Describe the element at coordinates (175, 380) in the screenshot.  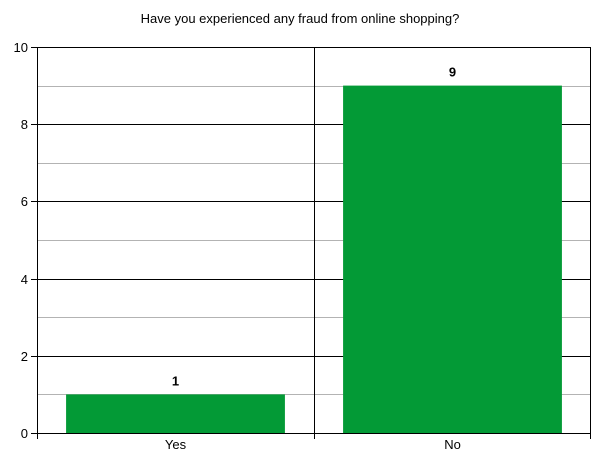
I see `data-label-yes: 1` at that location.